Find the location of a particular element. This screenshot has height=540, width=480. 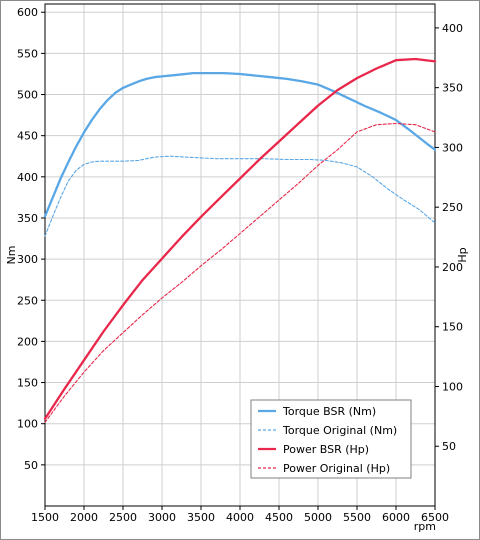

y-left-tick-label: 100 is located at coordinates (27, 424).